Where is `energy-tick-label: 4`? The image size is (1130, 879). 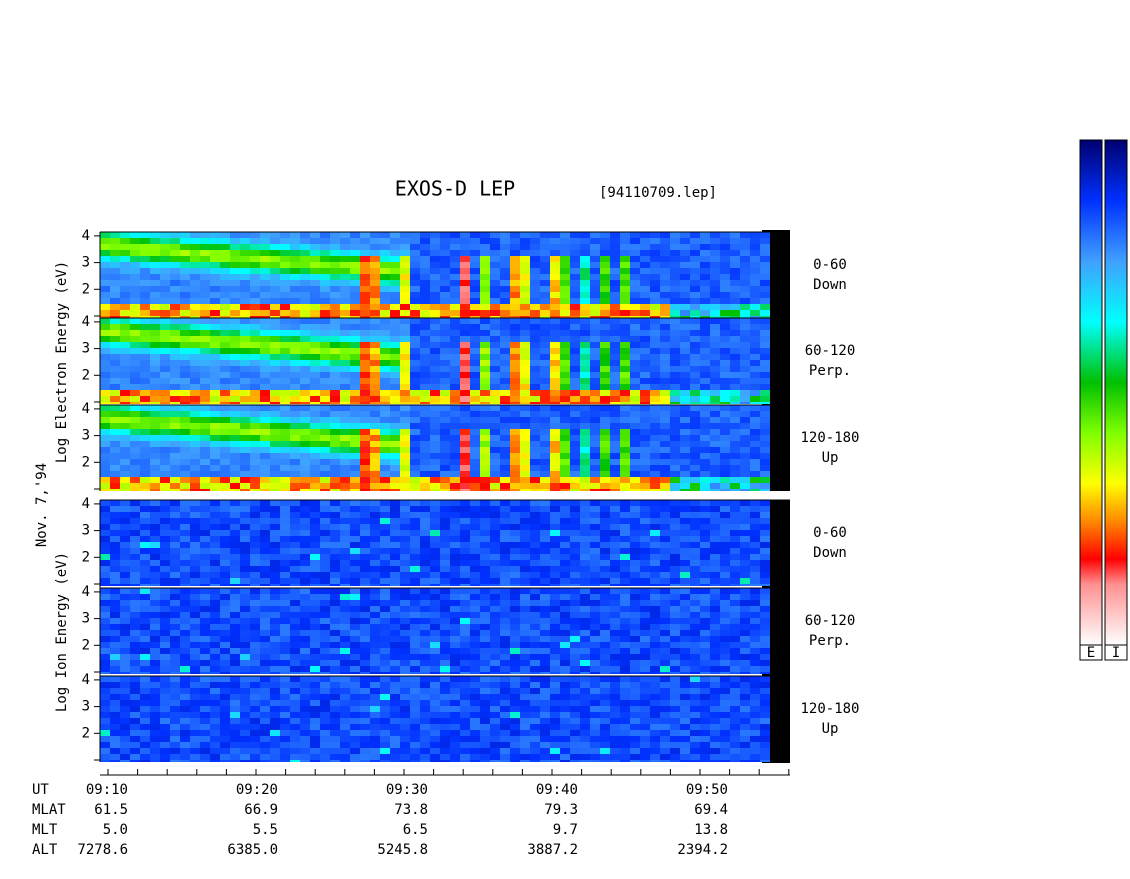
energy-tick-label: 4 is located at coordinates (86, 504).